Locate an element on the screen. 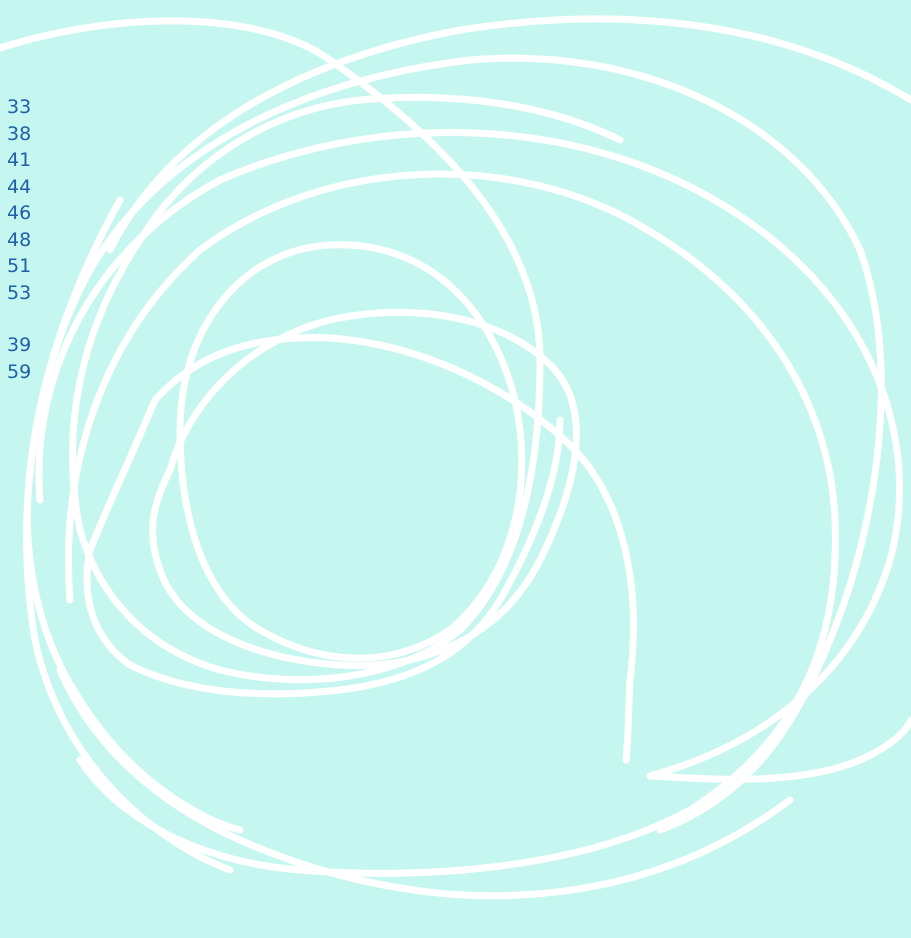 The height and width of the screenshot is (938, 911). number-item: 39 is located at coordinates (19, 345).